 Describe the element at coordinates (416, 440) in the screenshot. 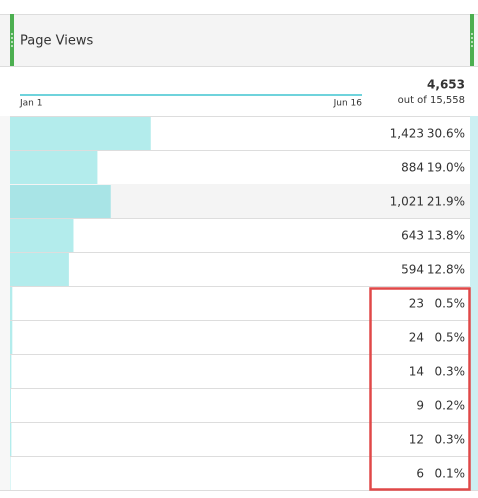

I see `row-value: 12` at that location.